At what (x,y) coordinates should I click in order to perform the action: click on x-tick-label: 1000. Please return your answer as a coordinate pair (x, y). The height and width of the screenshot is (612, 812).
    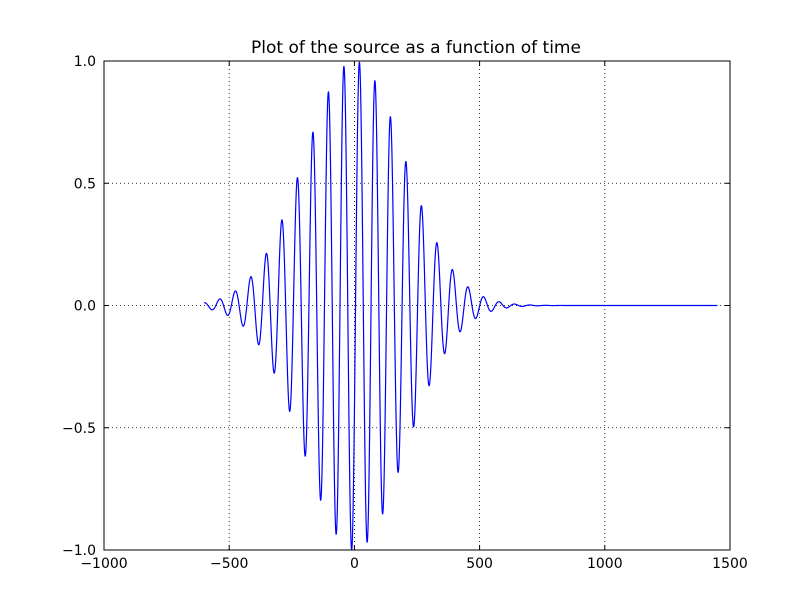
    Looking at the image, I should click on (605, 564).